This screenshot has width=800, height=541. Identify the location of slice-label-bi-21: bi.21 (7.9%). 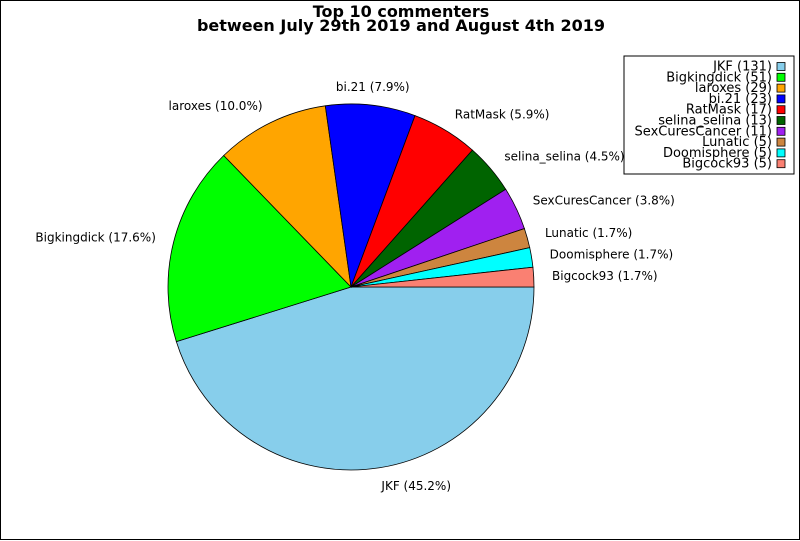
(373, 87).